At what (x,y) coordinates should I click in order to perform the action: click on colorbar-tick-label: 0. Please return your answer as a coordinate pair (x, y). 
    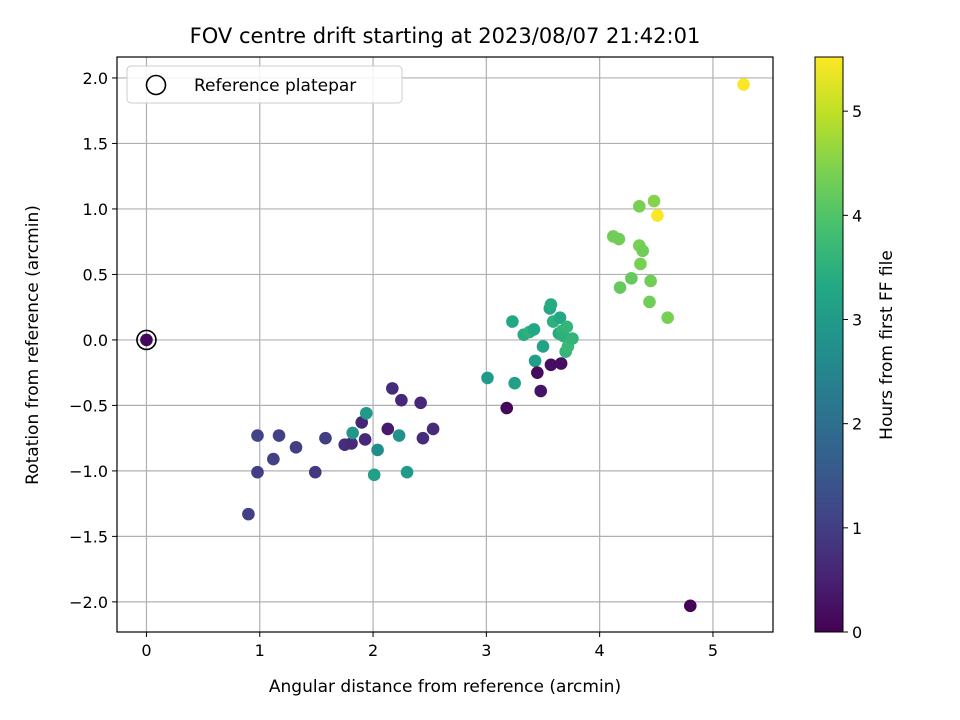
    Looking at the image, I should click on (857, 632).